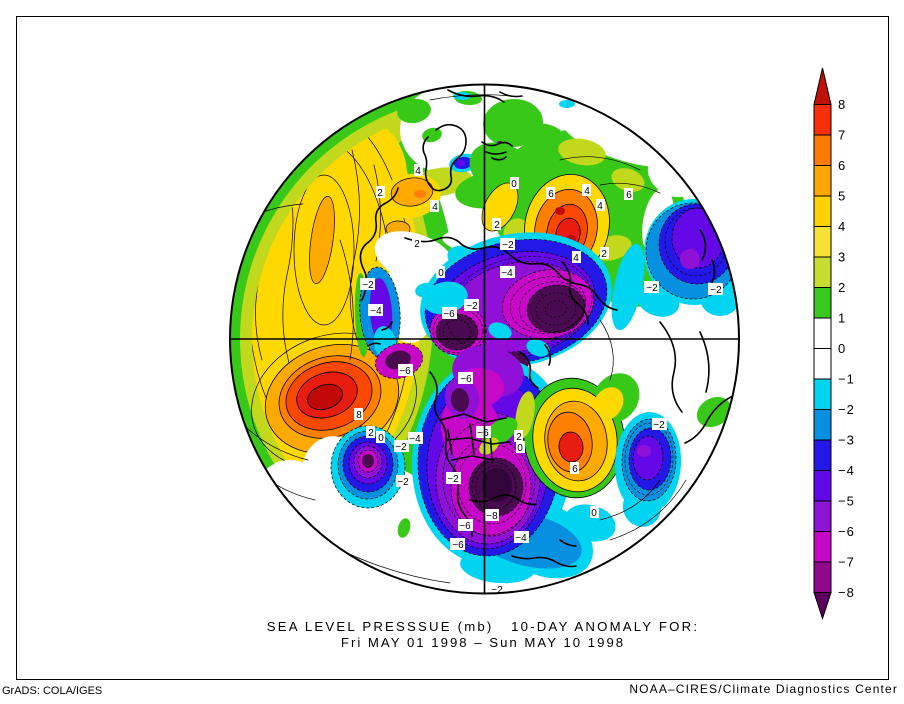  I want to click on svg-text: 7, so click(842, 135).